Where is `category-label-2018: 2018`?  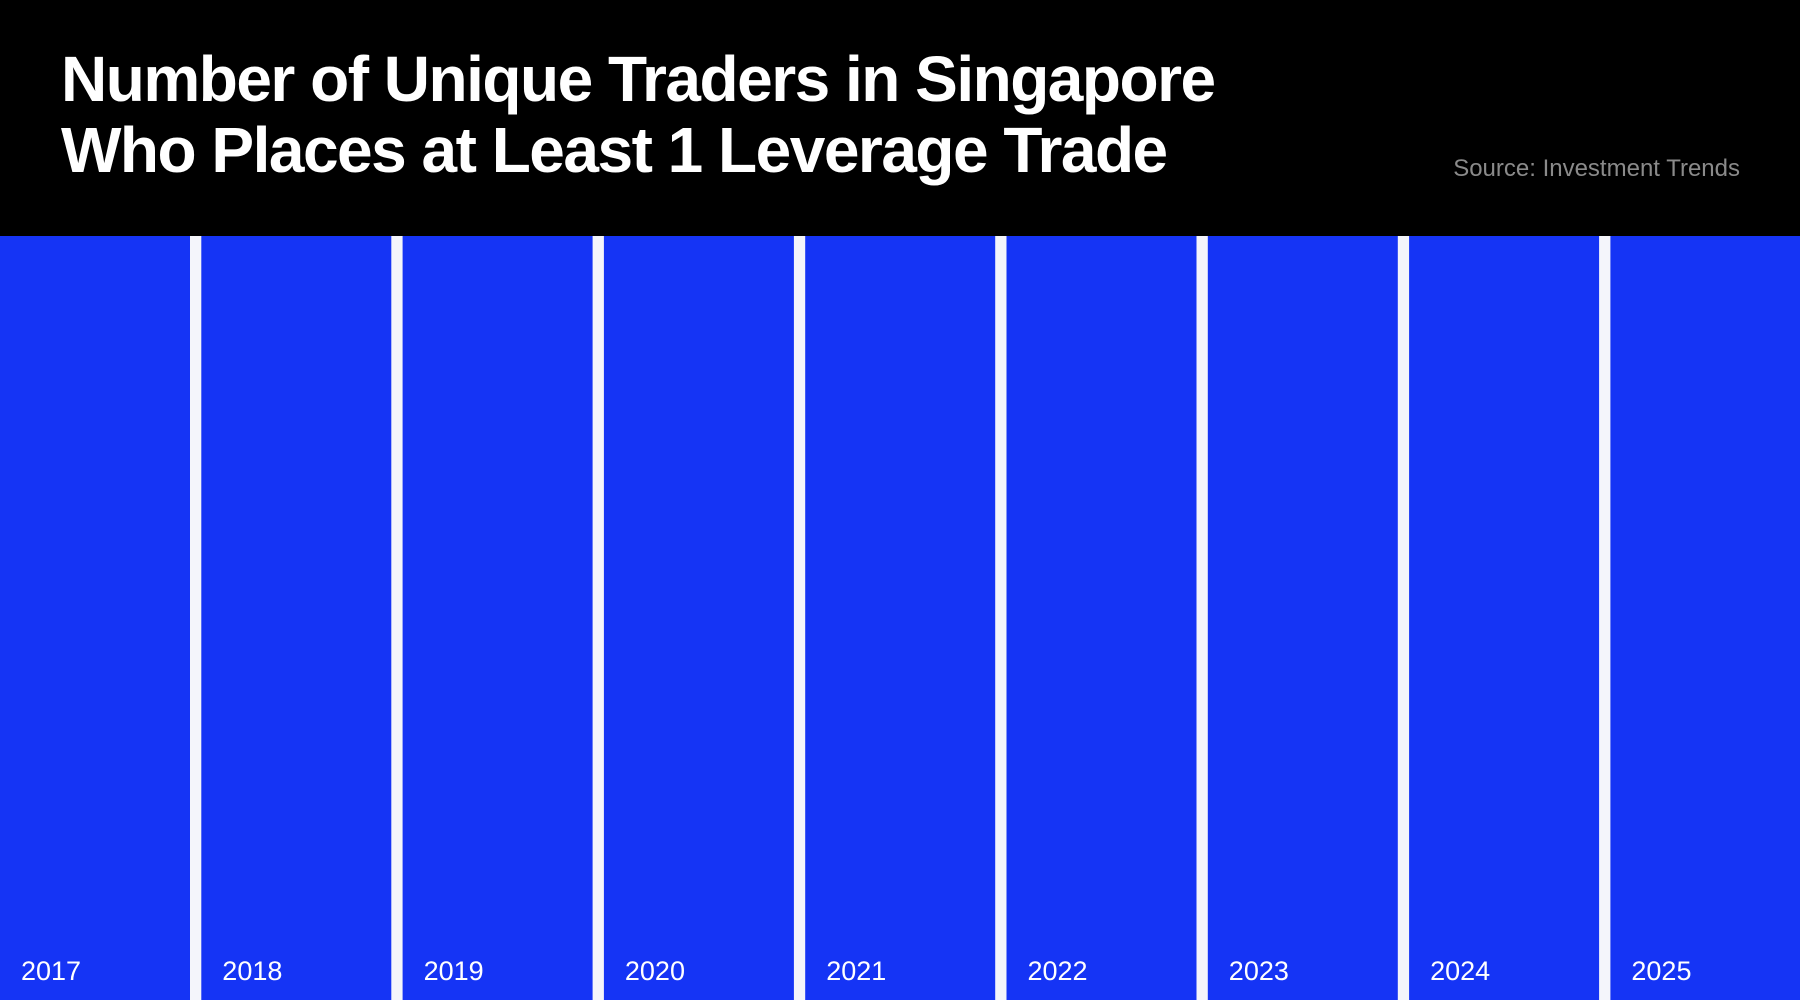
category-label-2018: 2018 is located at coordinates (252, 971).